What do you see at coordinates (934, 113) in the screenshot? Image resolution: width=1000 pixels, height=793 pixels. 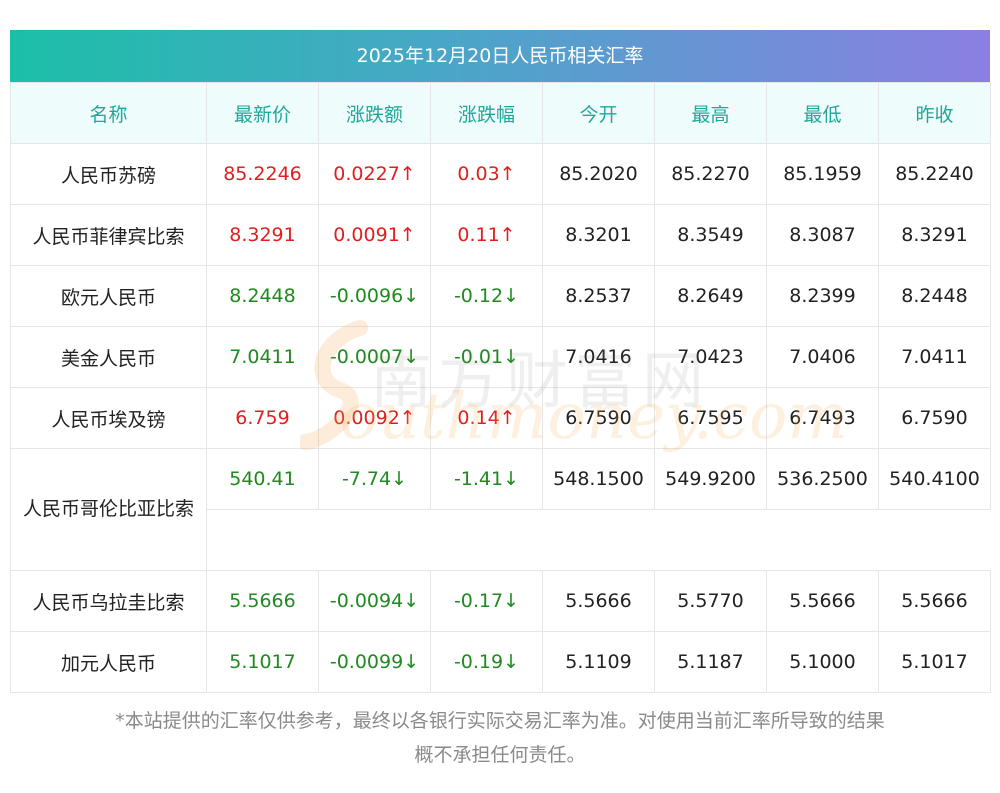 I see `header-prev-close: 昨收` at bounding box center [934, 113].